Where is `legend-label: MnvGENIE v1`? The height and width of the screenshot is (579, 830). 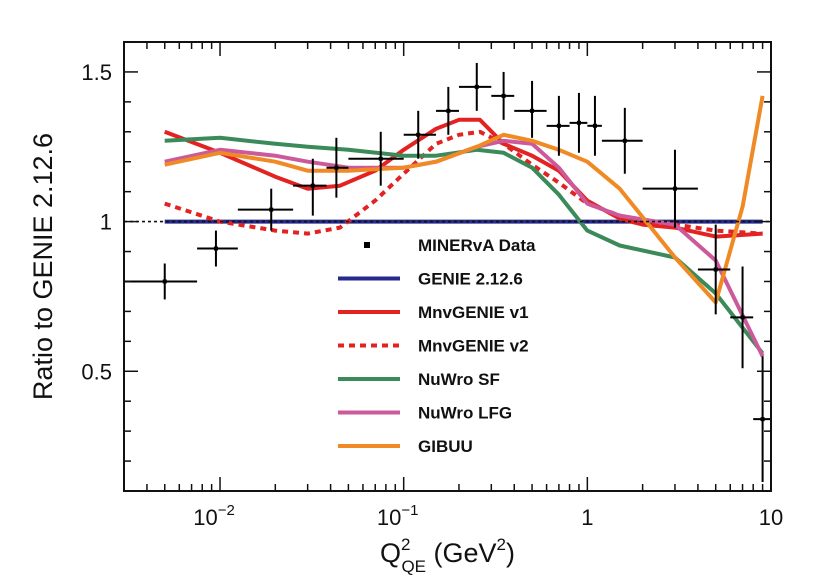
legend-label: MnvGENIE v1 is located at coordinates (473, 312).